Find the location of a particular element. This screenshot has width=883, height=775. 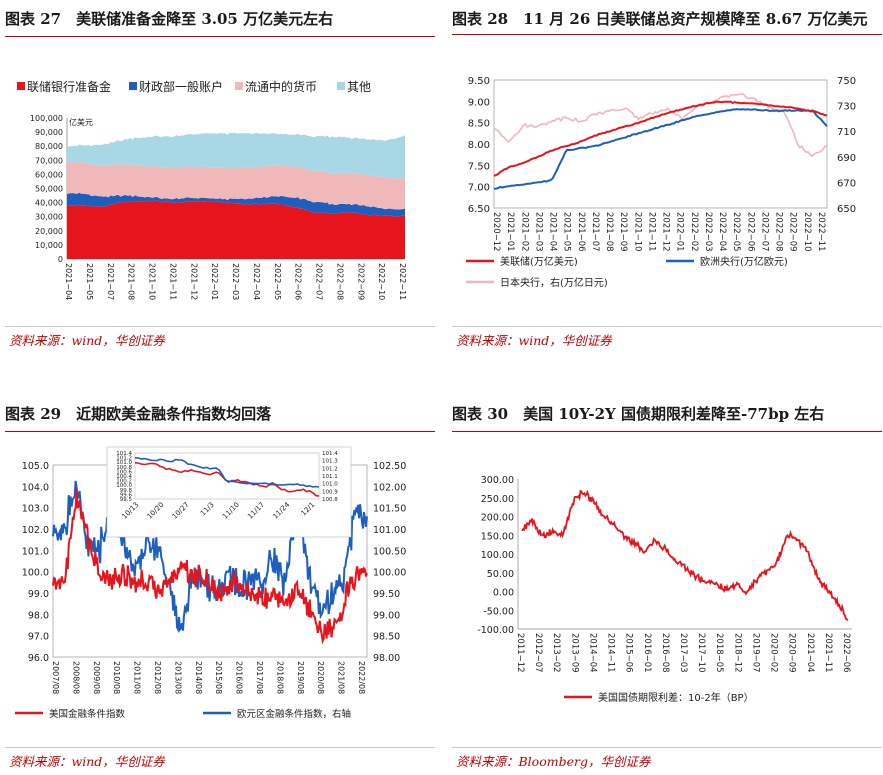

y-tick-label-left: 105.0 is located at coordinates (35, 466).